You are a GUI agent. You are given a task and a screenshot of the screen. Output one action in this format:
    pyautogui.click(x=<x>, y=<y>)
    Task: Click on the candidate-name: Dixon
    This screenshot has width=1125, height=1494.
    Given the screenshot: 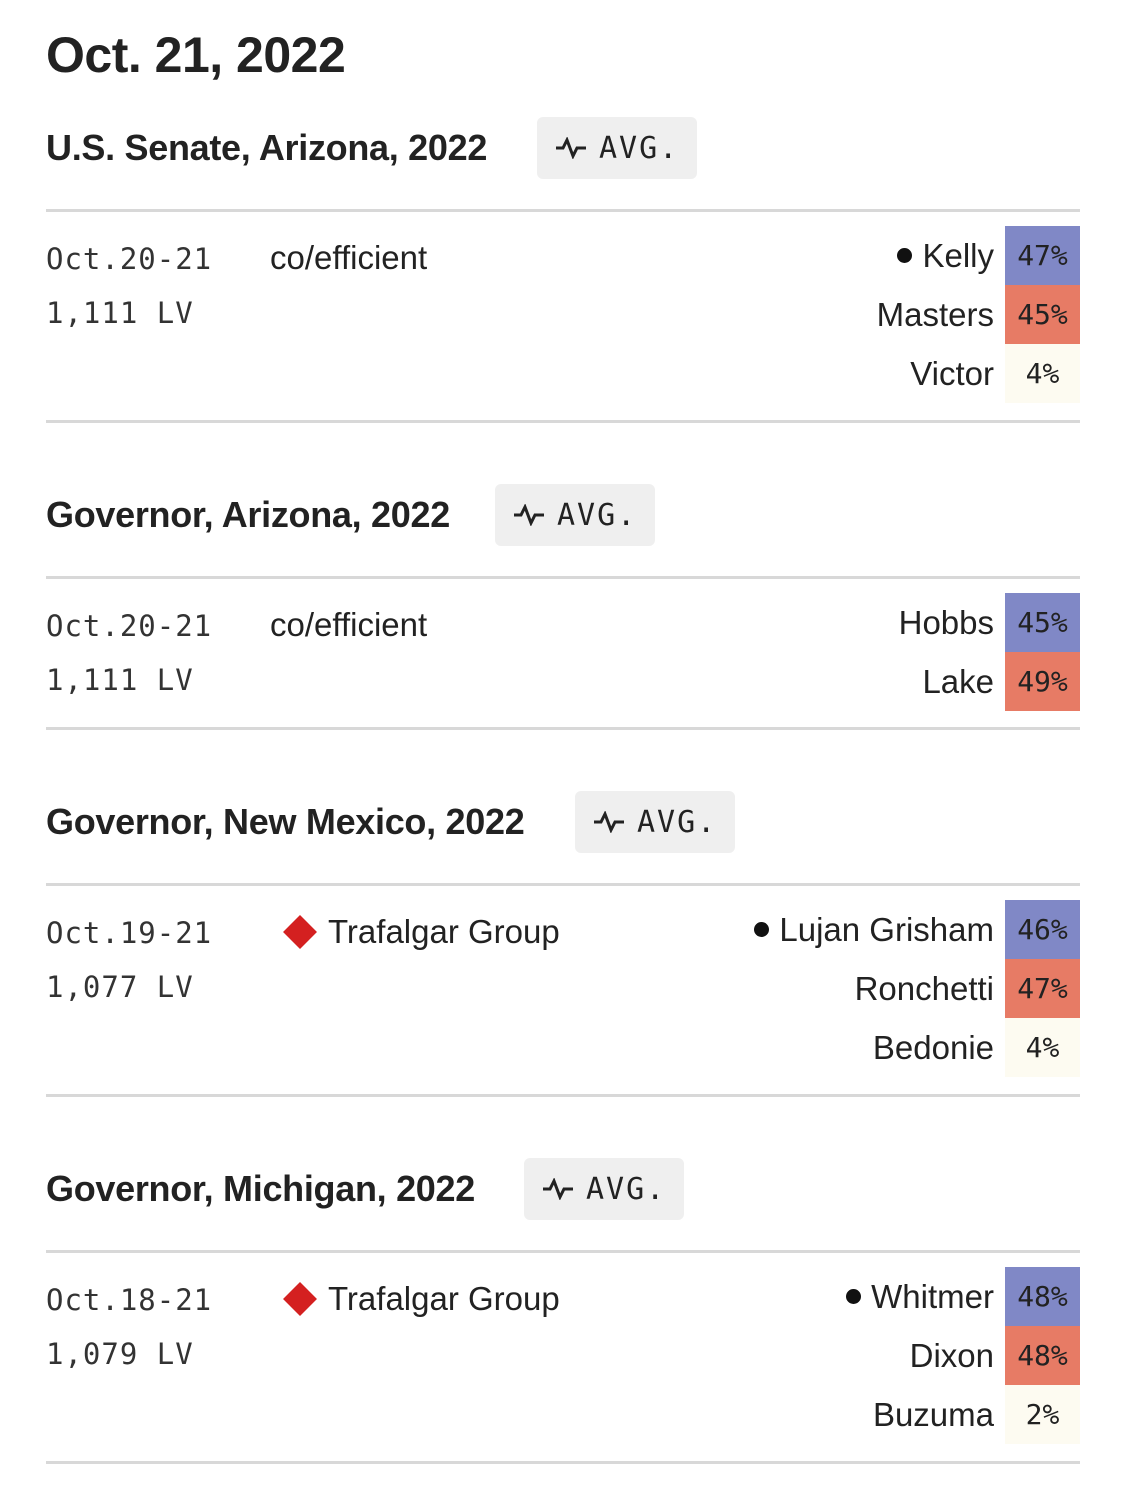 What is the action you would take?
    pyautogui.click(x=952, y=1356)
    